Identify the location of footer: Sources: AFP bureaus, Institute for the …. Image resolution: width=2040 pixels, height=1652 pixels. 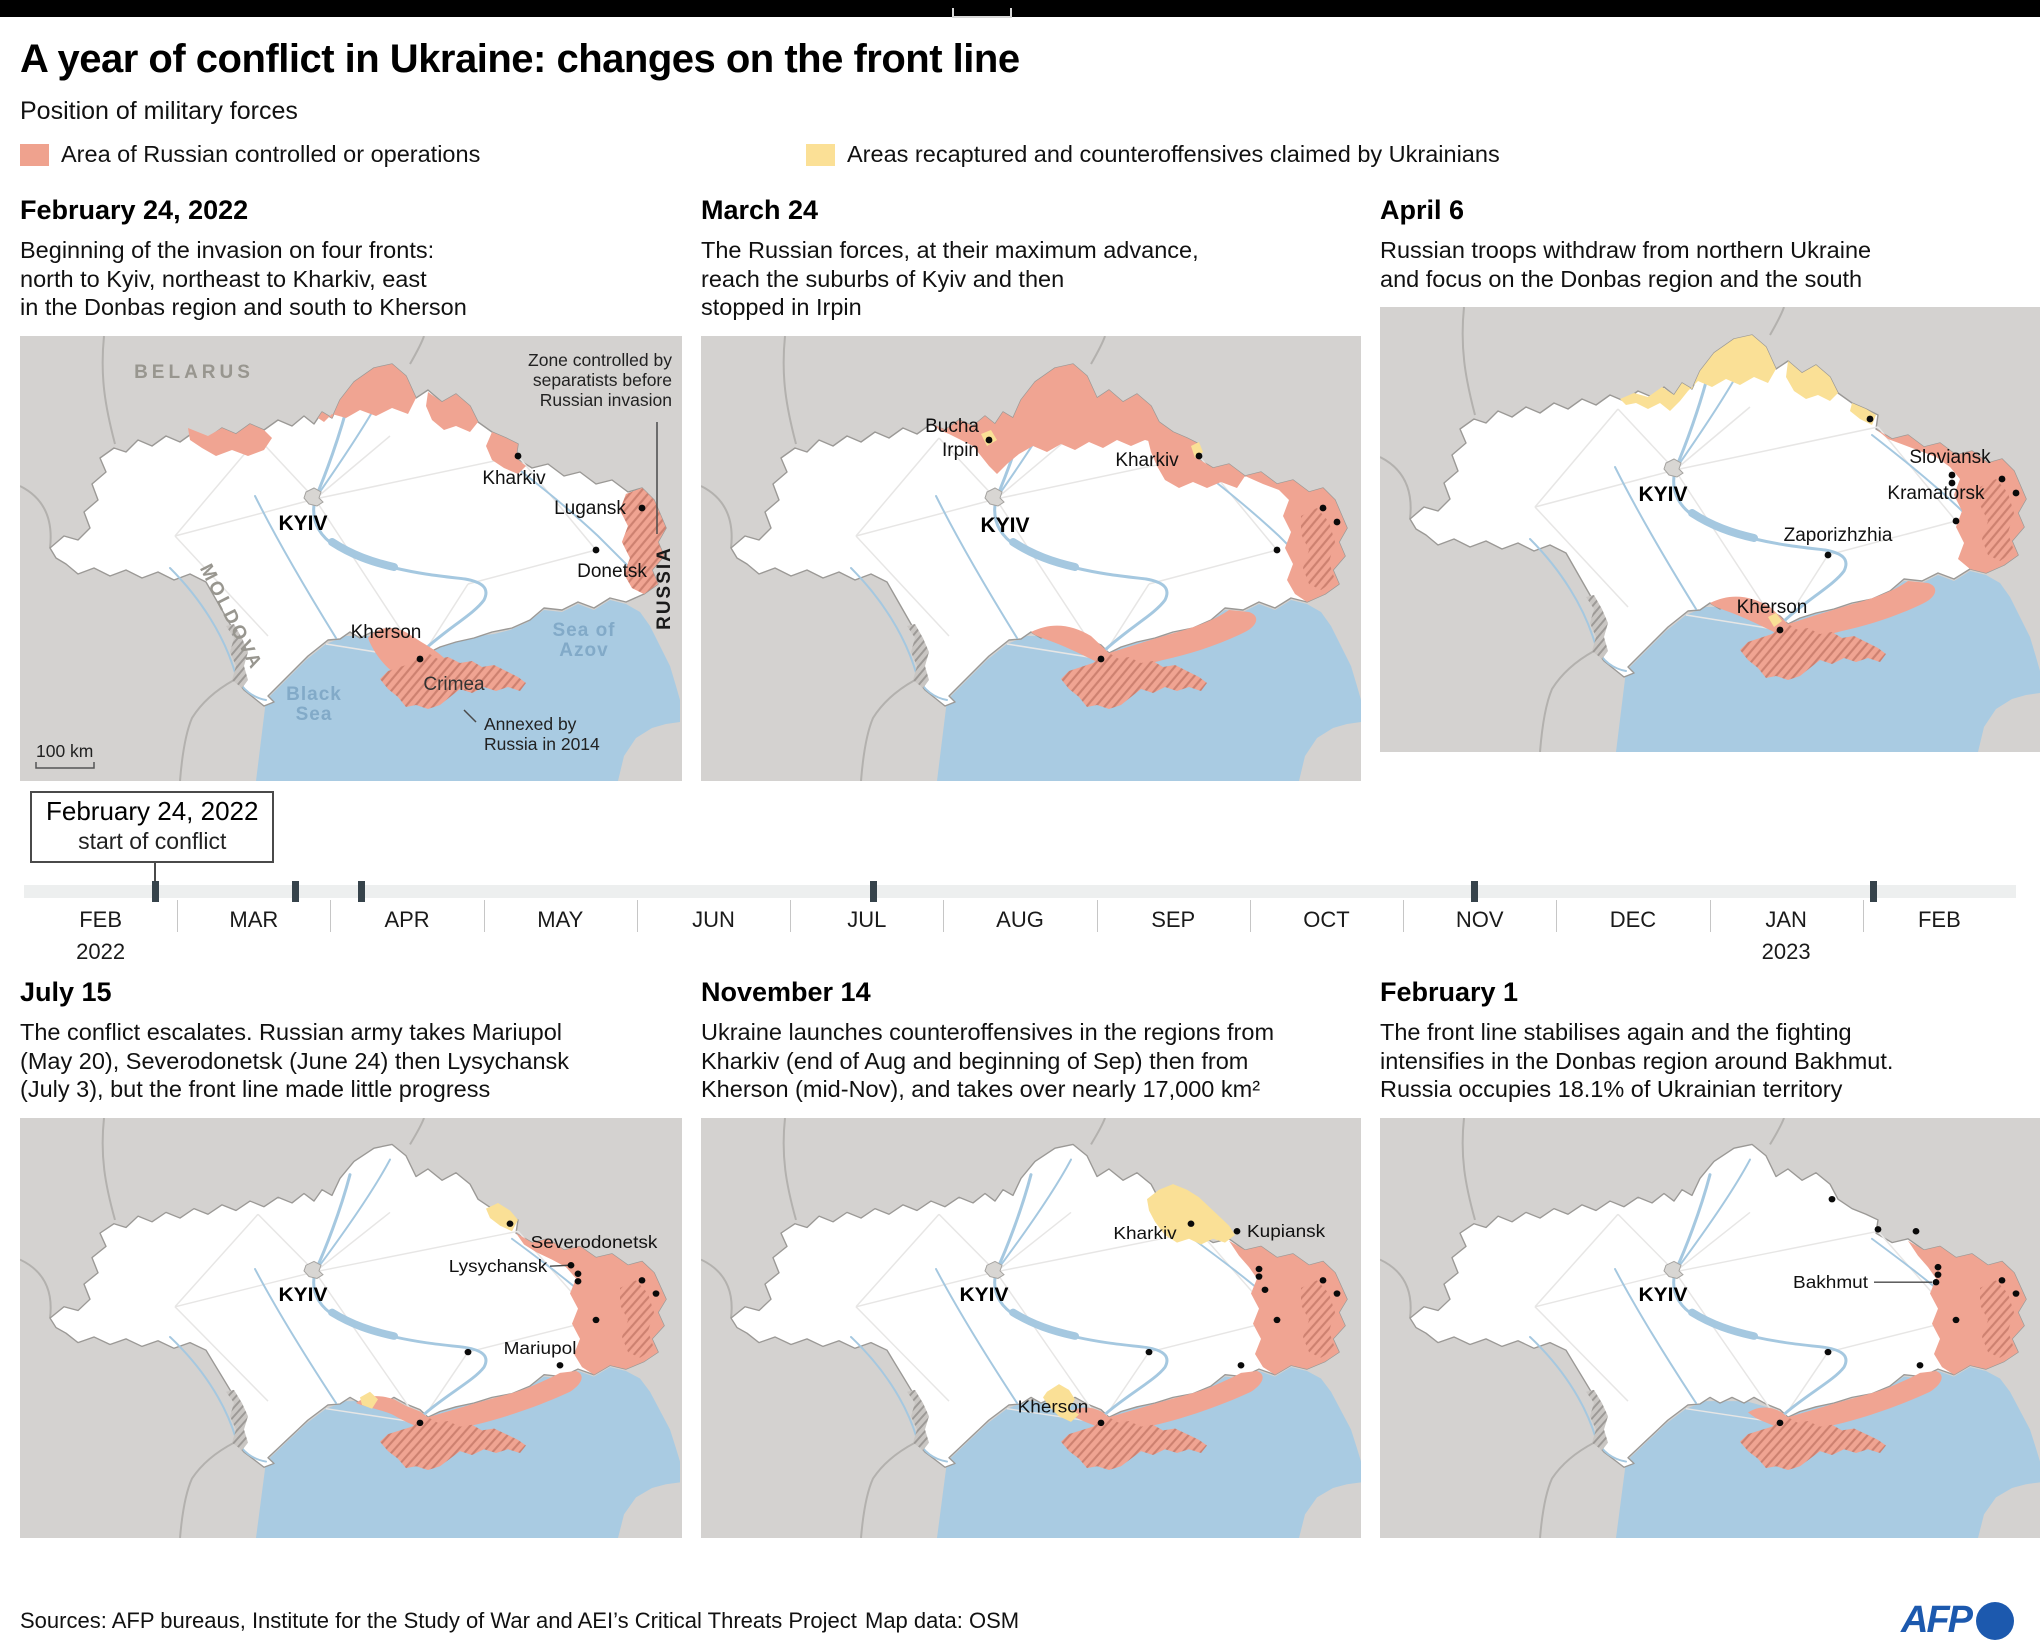
(1020, 1620).